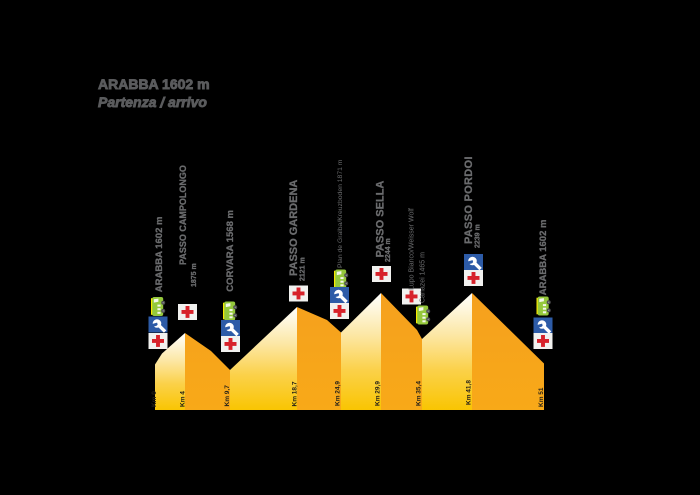 Image resolution: width=700 pixels, height=495 pixels. What do you see at coordinates (380, 219) in the screenshot?
I see `svg-text: PASSO SELLA` at bounding box center [380, 219].